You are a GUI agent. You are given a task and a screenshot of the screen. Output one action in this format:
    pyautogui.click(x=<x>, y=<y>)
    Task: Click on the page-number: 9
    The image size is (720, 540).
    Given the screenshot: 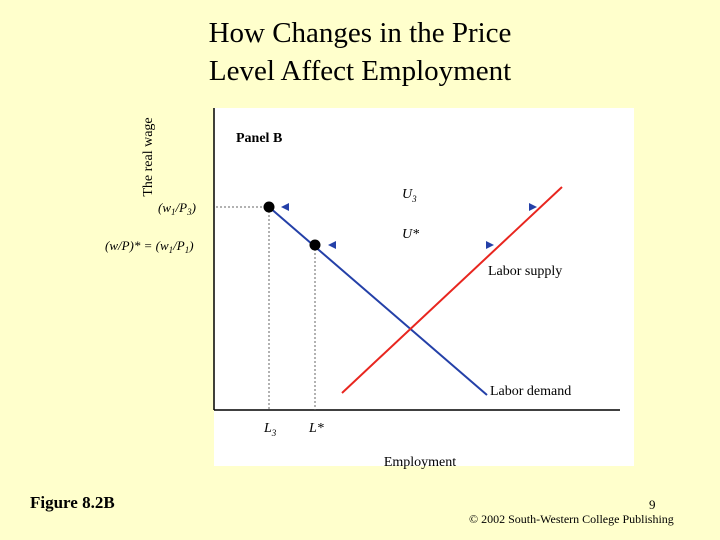 What is the action you would take?
    pyautogui.click(x=652, y=504)
    